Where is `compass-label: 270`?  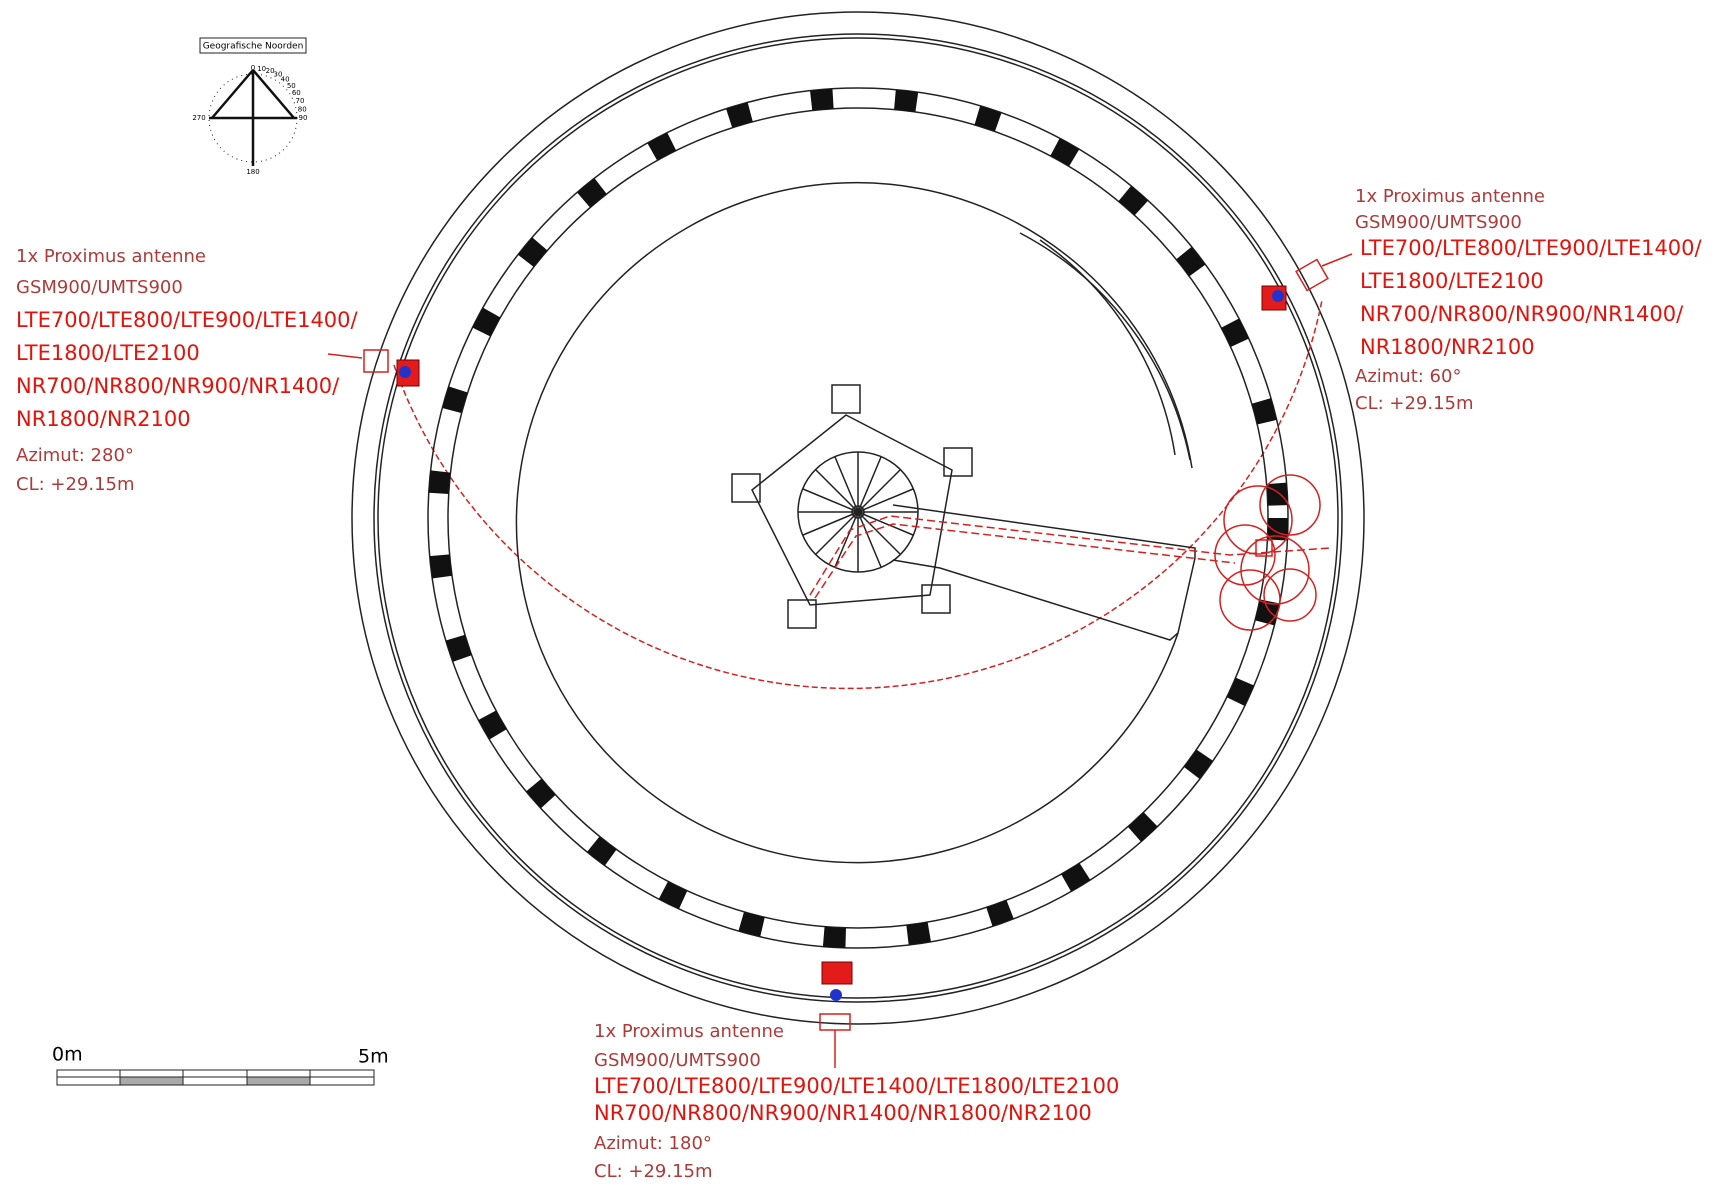
compass-label: 270 is located at coordinates (198, 118).